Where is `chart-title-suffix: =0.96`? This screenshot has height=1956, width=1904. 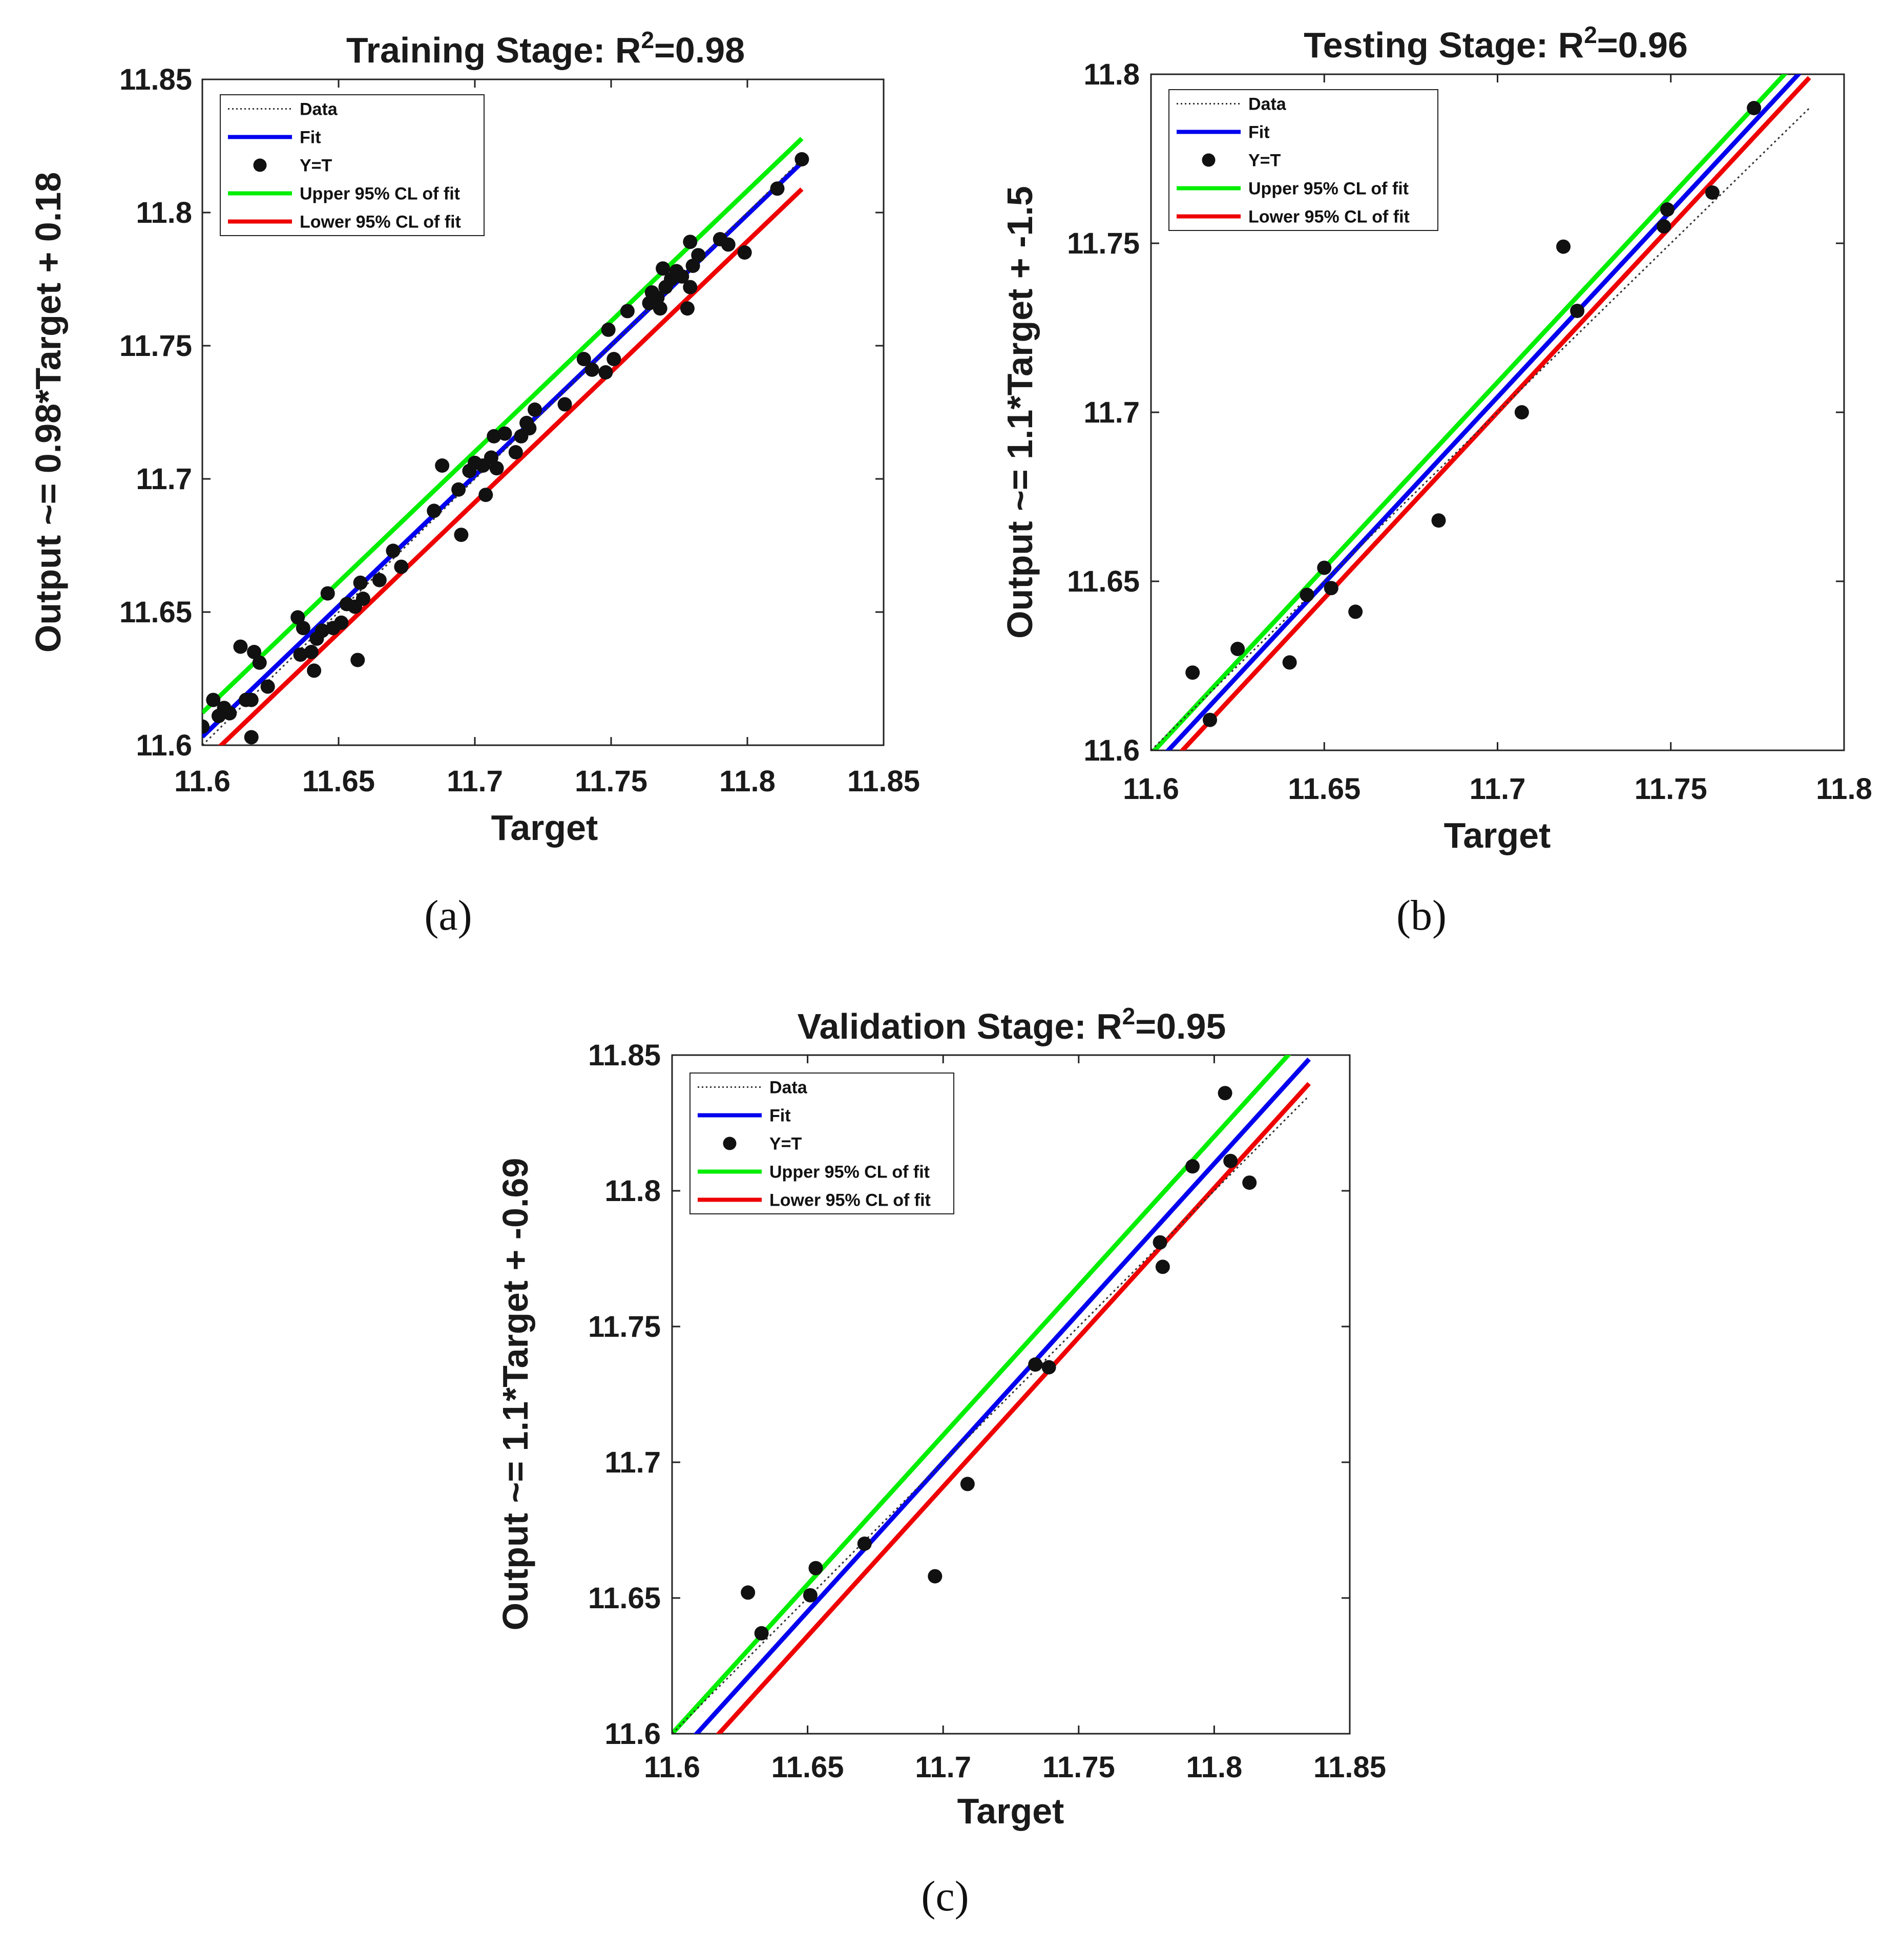 chart-title-suffix: =0.96 is located at coordinates (1642, 45).